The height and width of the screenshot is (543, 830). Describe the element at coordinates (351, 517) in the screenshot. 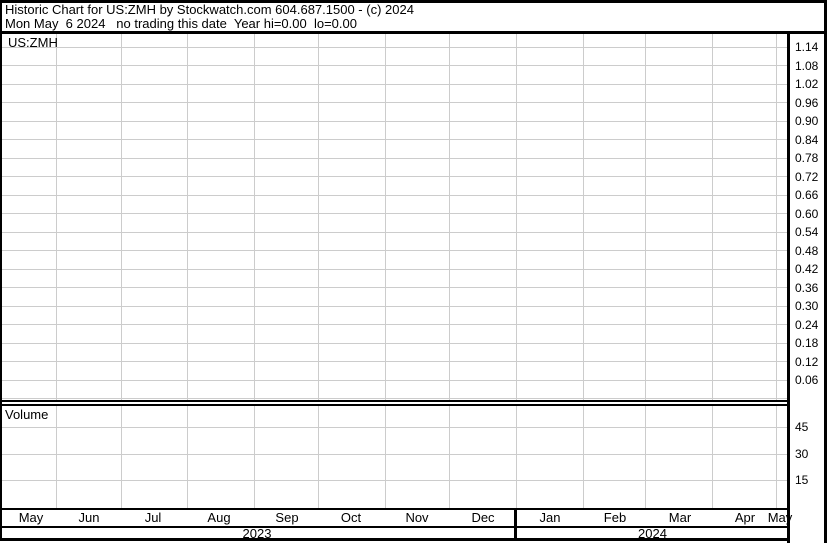

I see `month-label: Oct` at that location.